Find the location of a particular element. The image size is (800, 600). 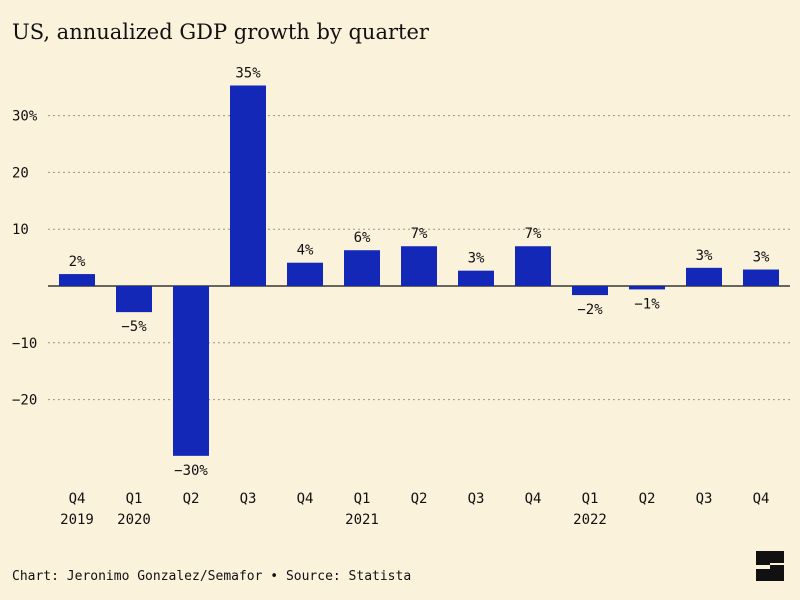

data-label: 4% is located at coordinates (305, 251).